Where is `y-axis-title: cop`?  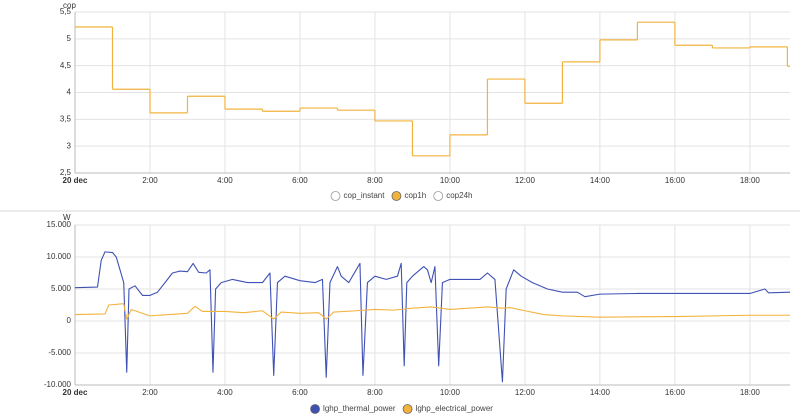 y-axis-title: cop is located at coordinates (69, 5).